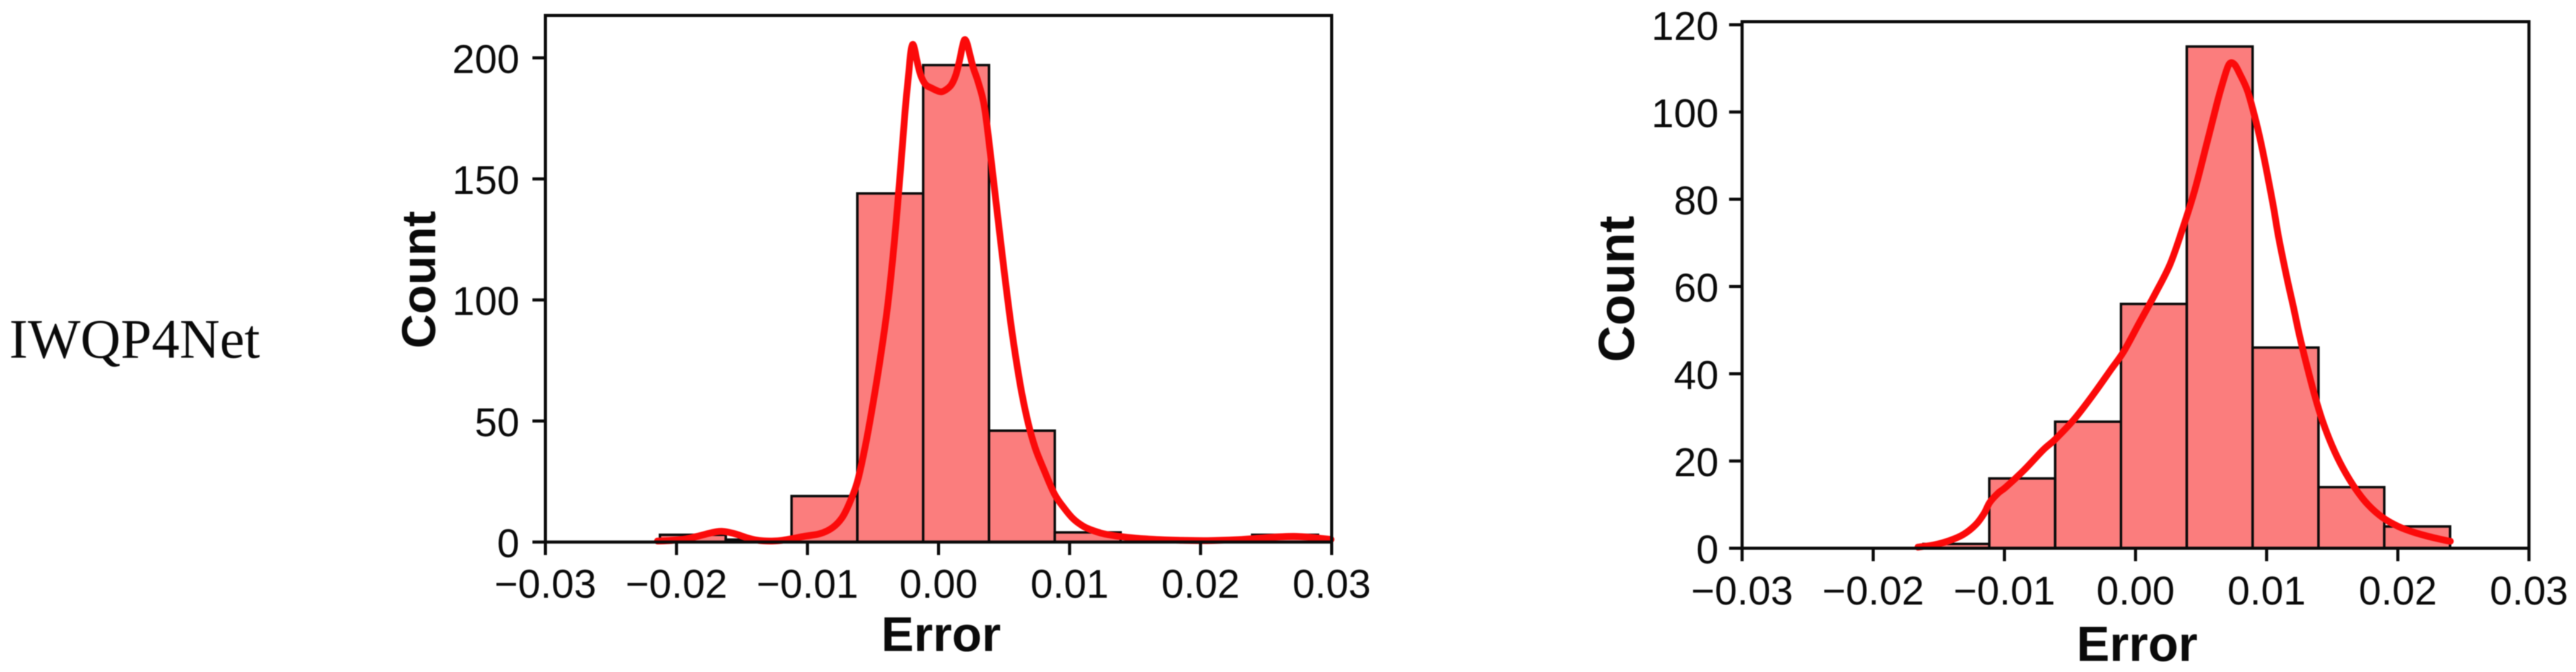 The height and width of the screenshot is (672, 2576). Describe the element at coordinates (486, 59) in the screenshot. I see `svg-text: 200` at that location.